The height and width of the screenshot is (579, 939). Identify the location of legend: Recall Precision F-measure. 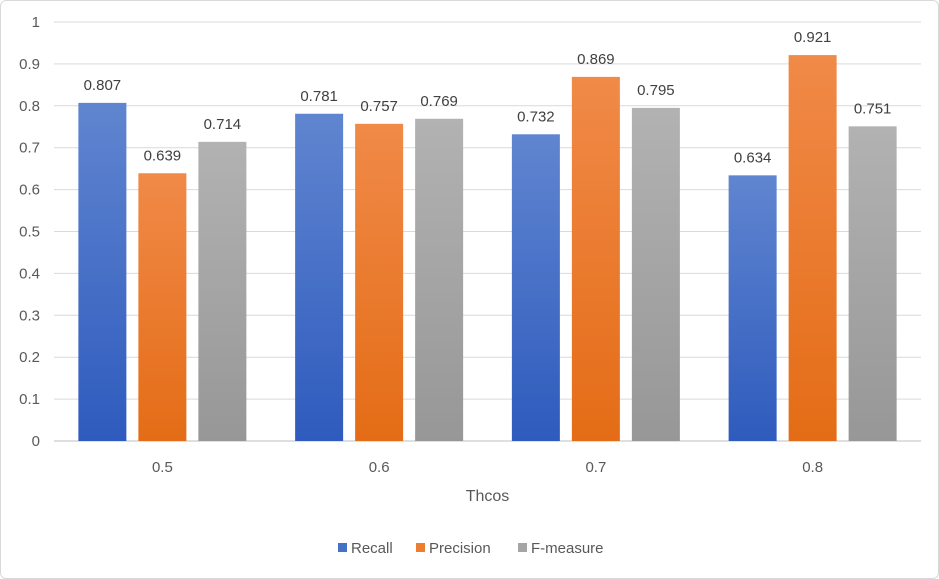
(471, 548).